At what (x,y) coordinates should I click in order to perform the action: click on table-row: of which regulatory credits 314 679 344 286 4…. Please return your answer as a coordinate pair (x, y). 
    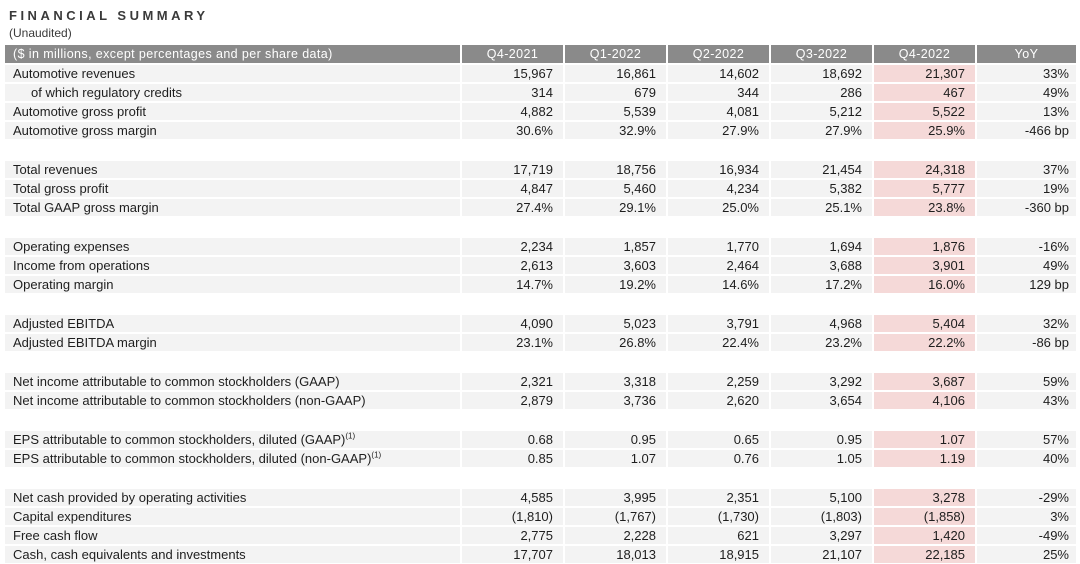
    Looking at the image, I should click on (540, 93).